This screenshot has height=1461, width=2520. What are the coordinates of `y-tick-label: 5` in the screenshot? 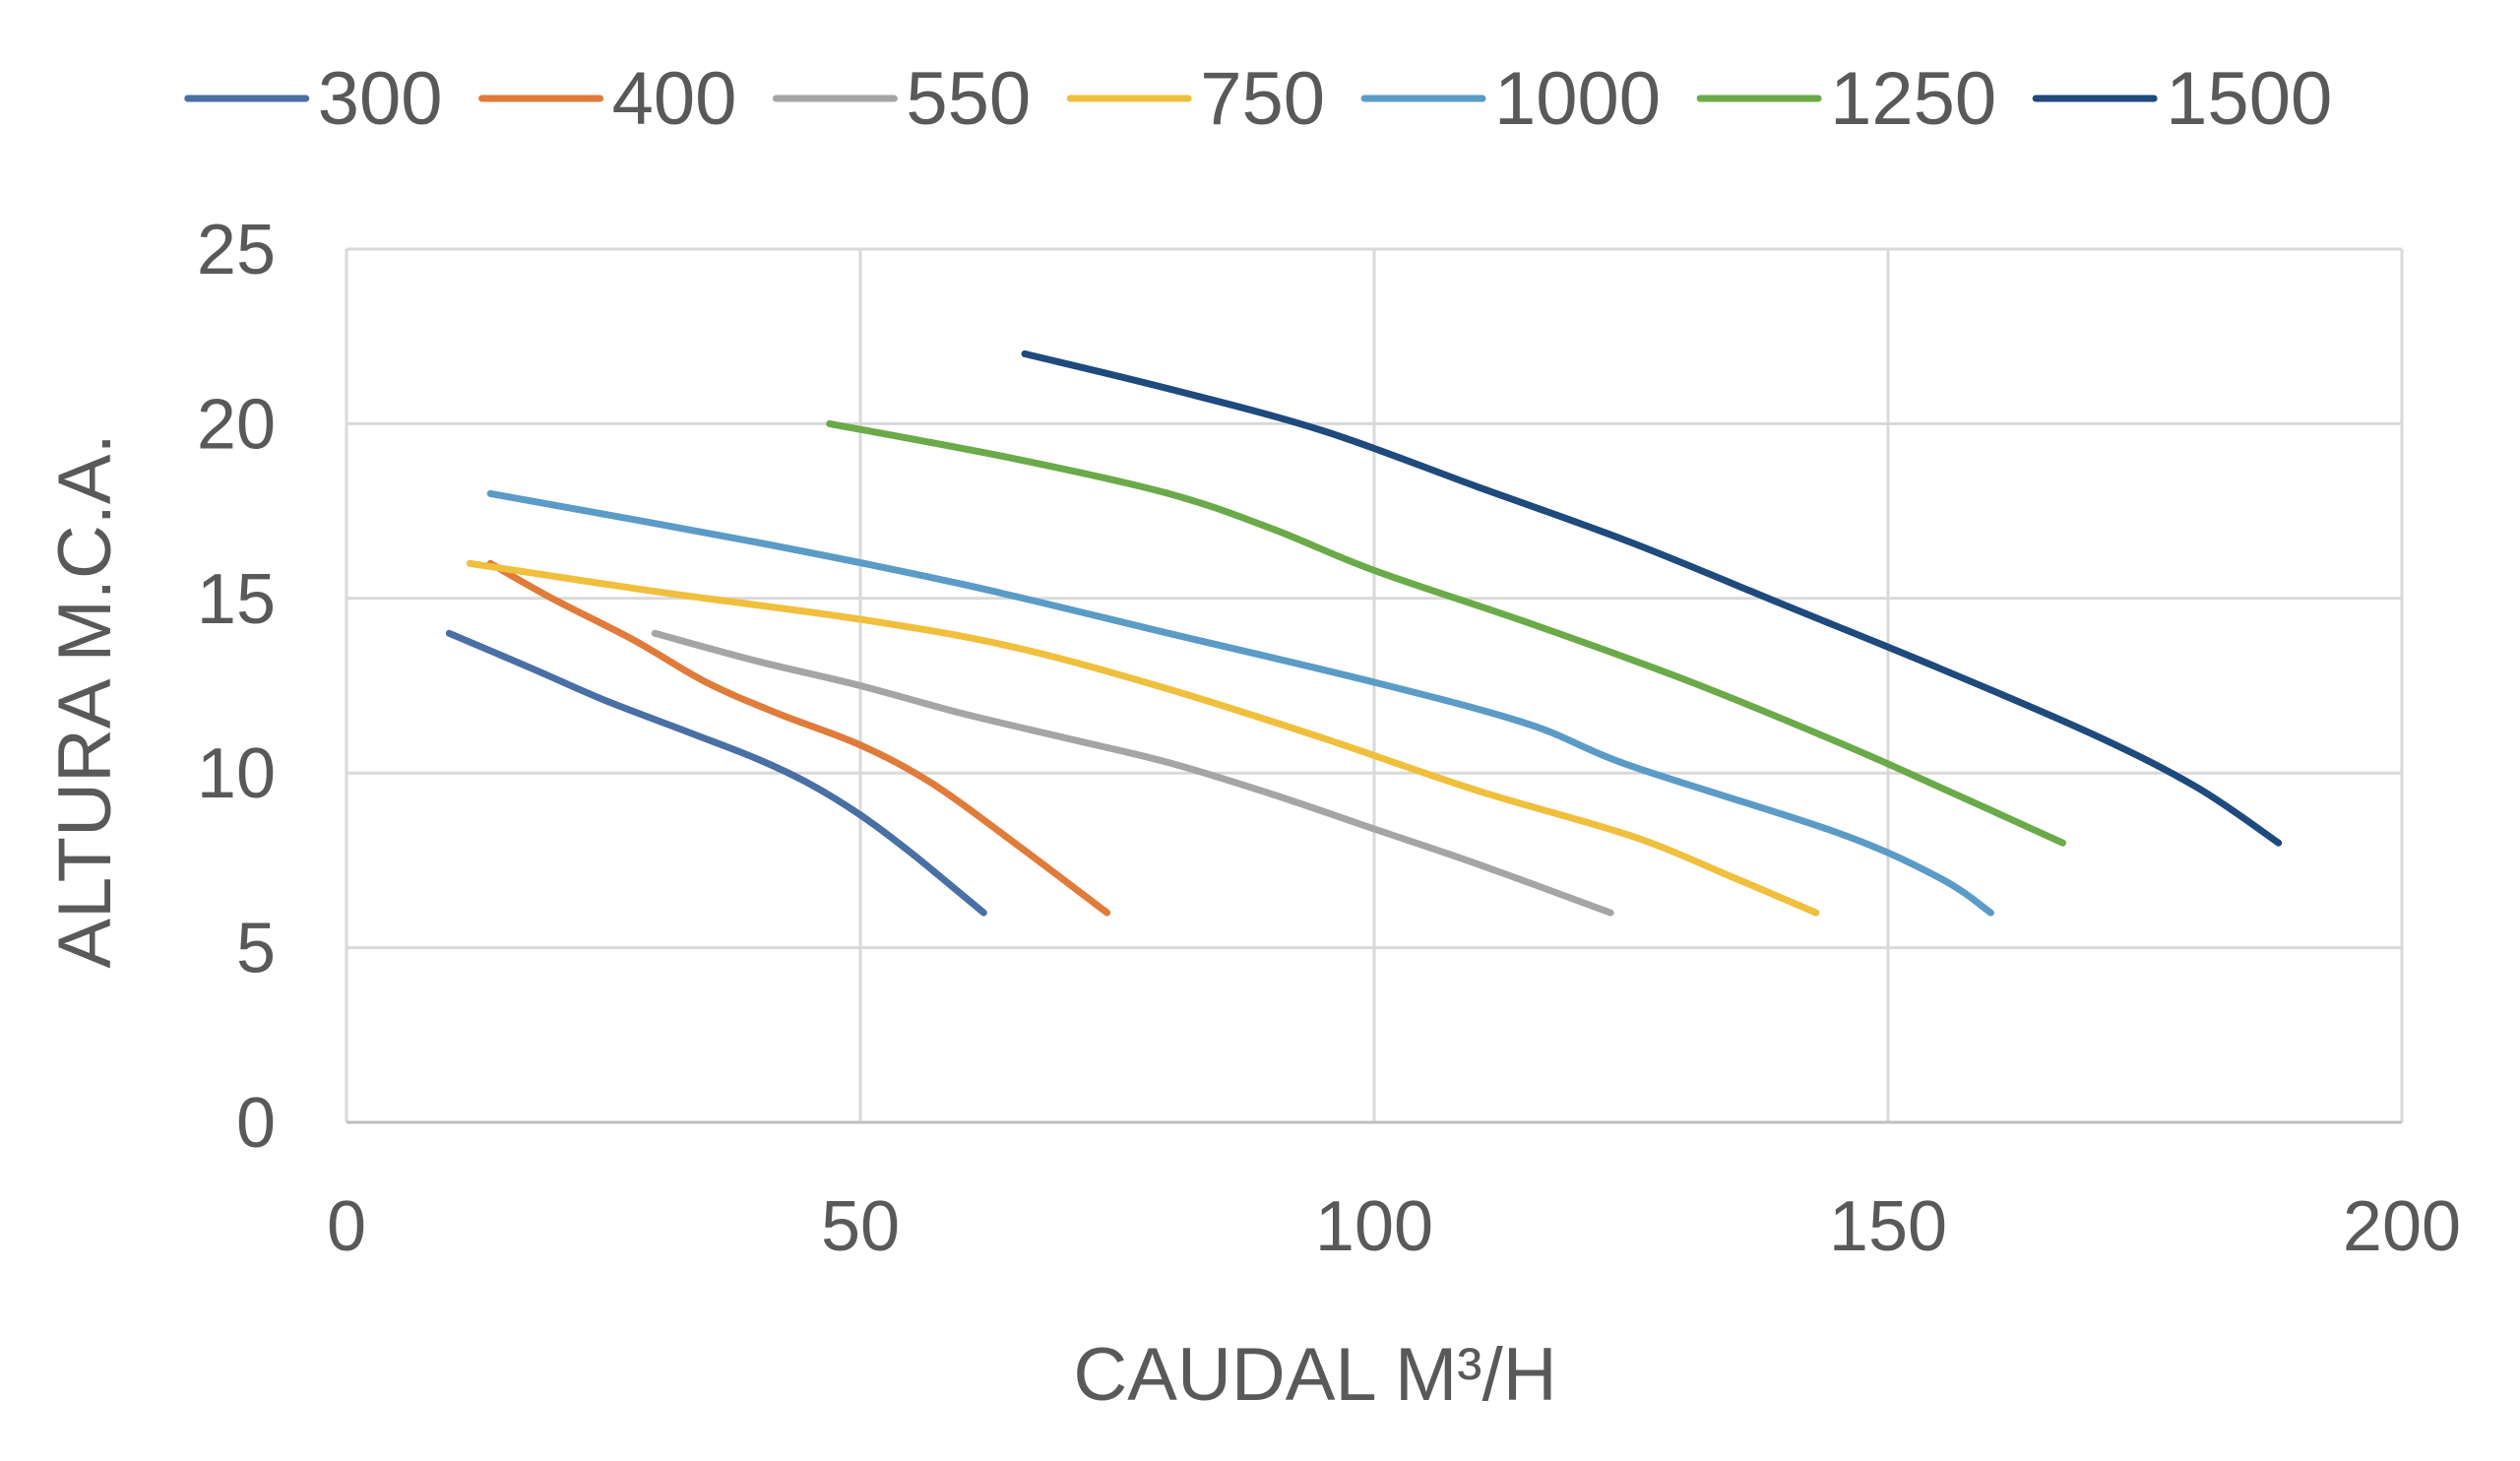 It's located at (256, 949).